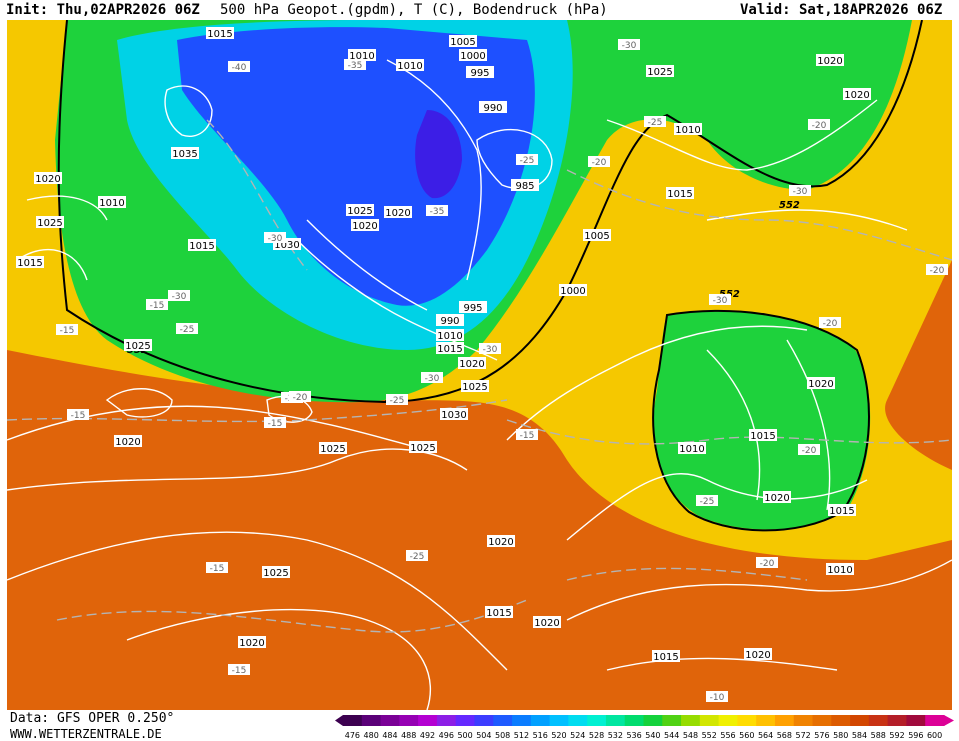  Describe the element at coordinates (502, 735) in the screenshot. I see `legend-label: 508` at that location.